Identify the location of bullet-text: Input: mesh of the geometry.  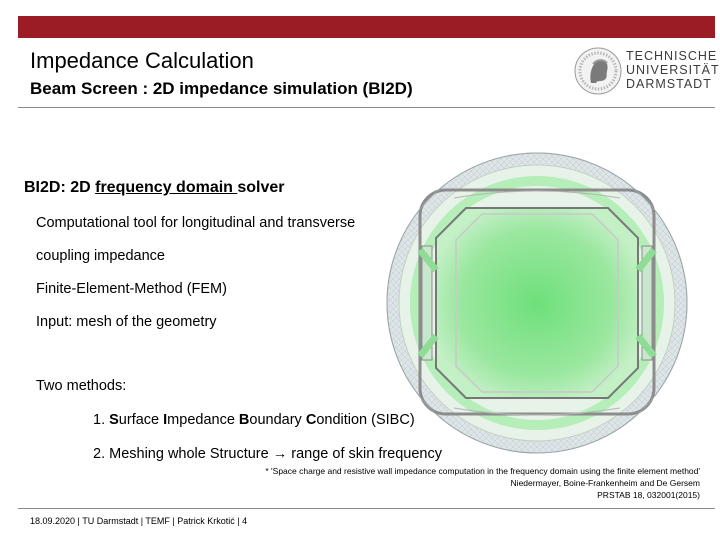
(126, 322).